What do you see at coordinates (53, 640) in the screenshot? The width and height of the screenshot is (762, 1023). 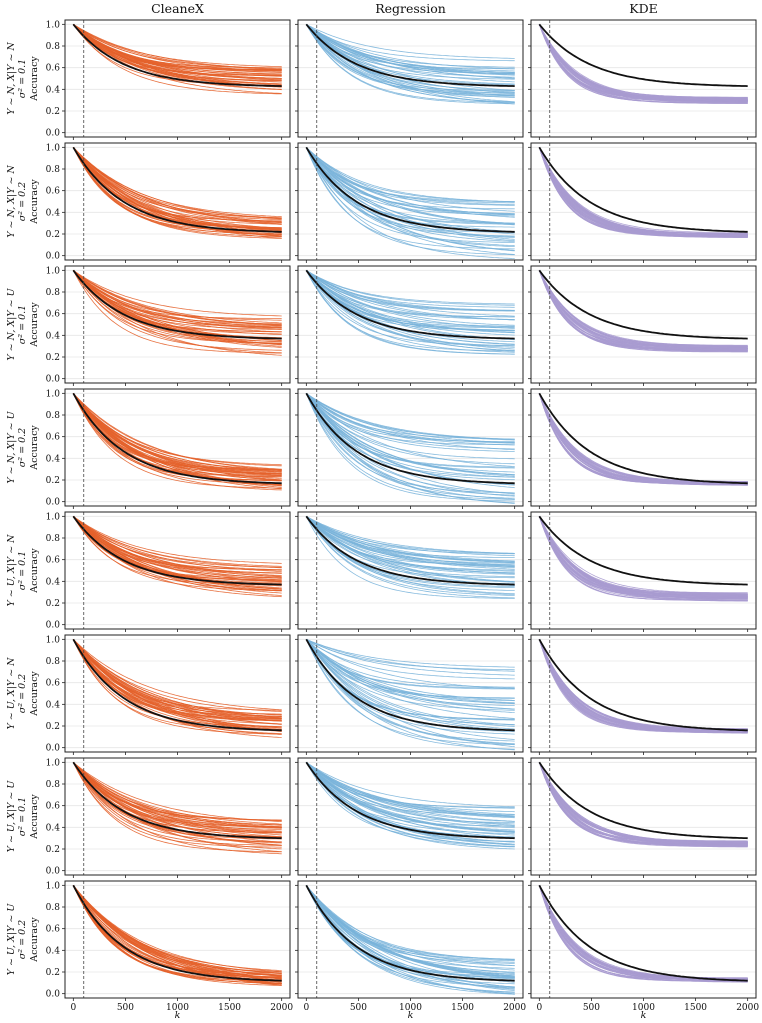 I see `y-tick-label: 1.0` at bounding box center [53, 640].